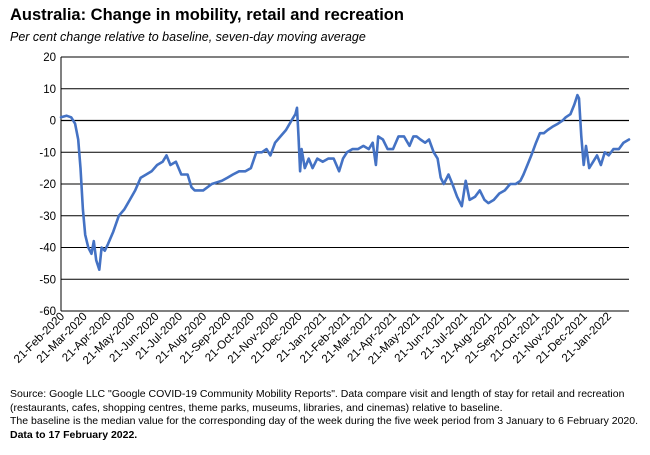  Describe the element at coordinates (47, 312) in the screenshot. I see `y-tick-label: -60` at that location.